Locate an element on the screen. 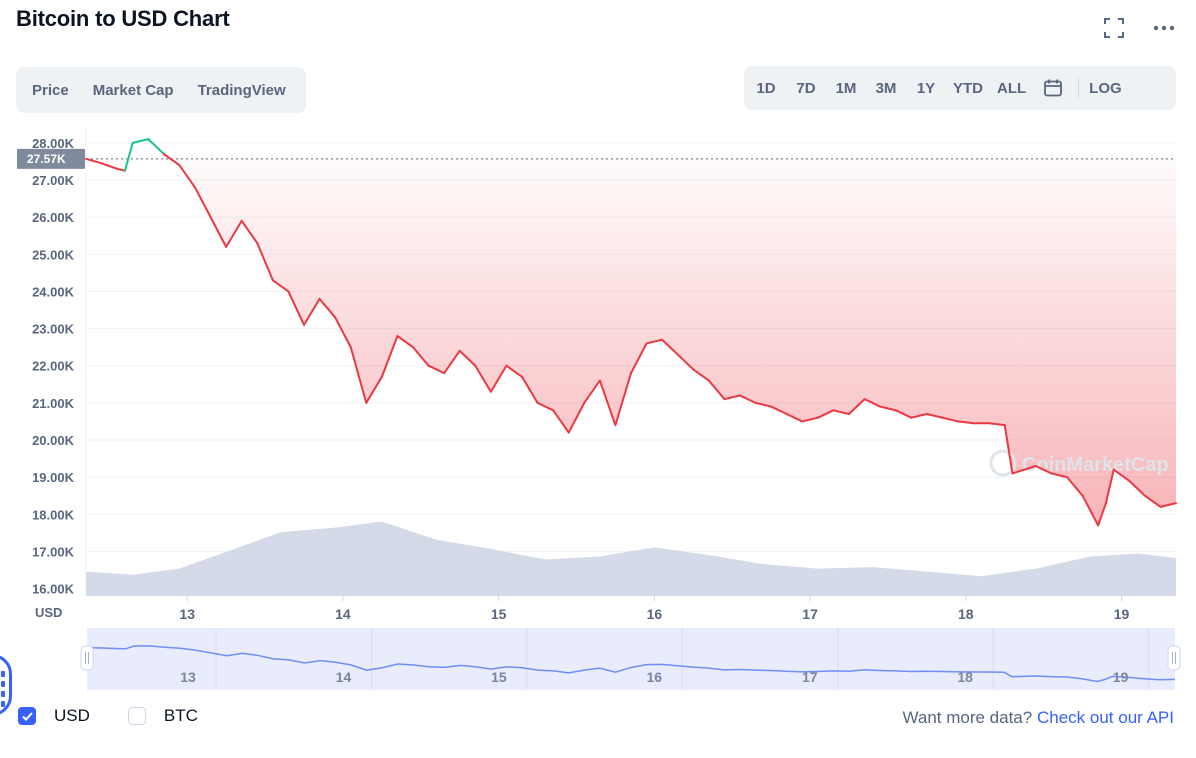 Image resolution: width=1196 pixels, height=758 pixels. range-navigator: 13 14 15 16 17 18 19 is located at coordinates (630, 659).